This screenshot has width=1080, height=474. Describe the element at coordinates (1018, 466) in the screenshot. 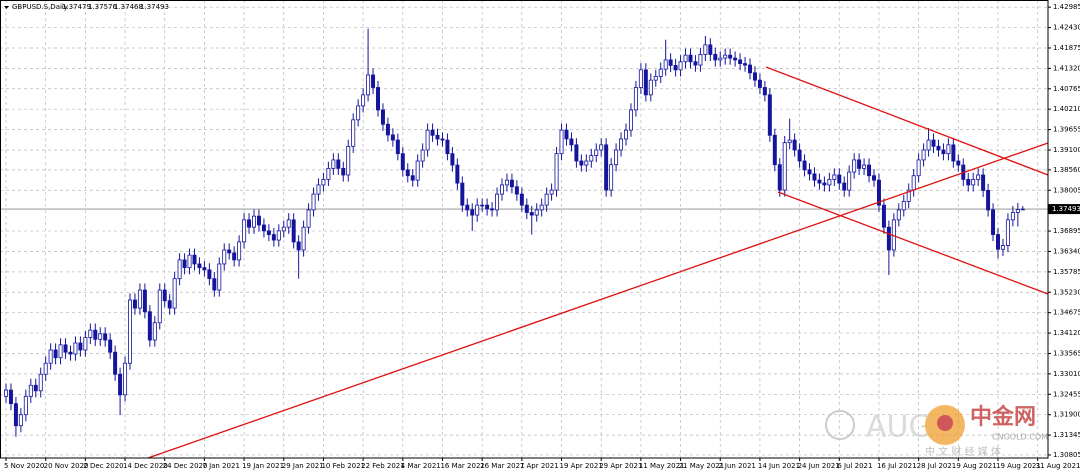

I see `x-tick-label: 19 Aug 2021` at that location.